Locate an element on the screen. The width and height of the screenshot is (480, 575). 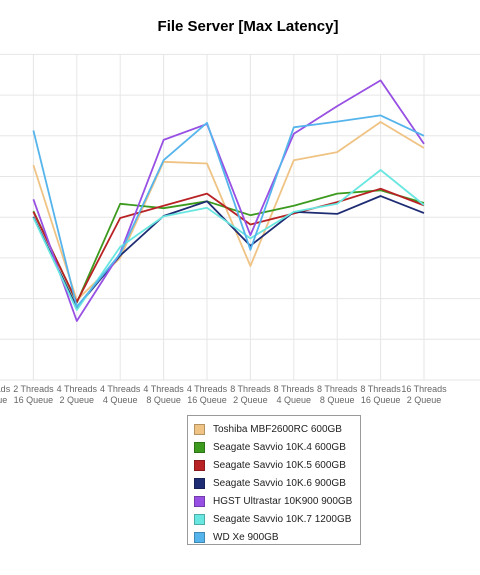
legend-label: Seagate Savvio 10K.4 600GB is located at coordinates (279, 447).